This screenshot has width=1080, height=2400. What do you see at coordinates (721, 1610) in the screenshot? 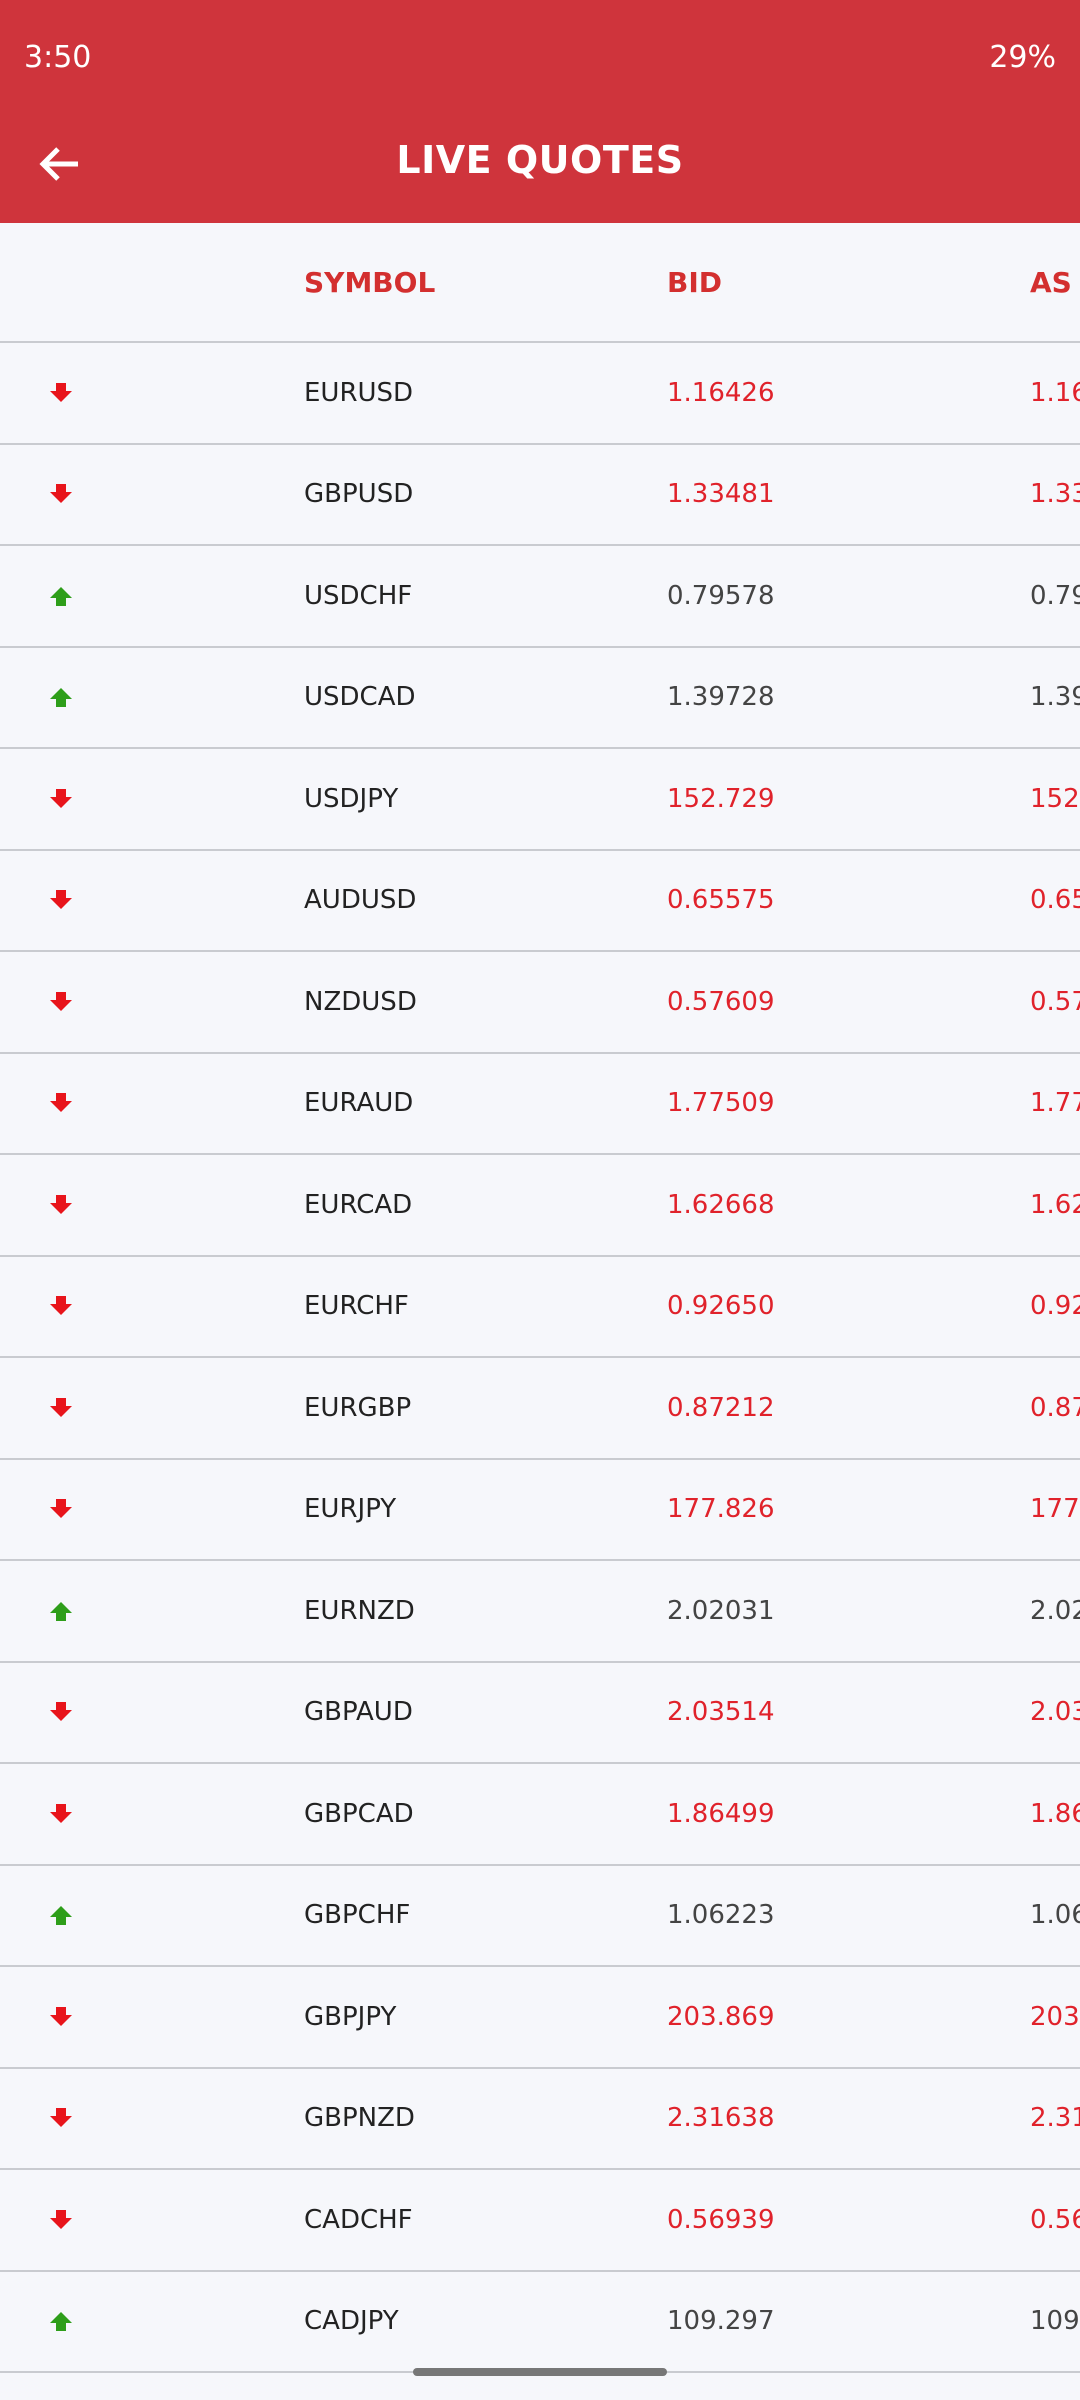
I see `bid: 2.02031` at bounding box center [721, 1610].